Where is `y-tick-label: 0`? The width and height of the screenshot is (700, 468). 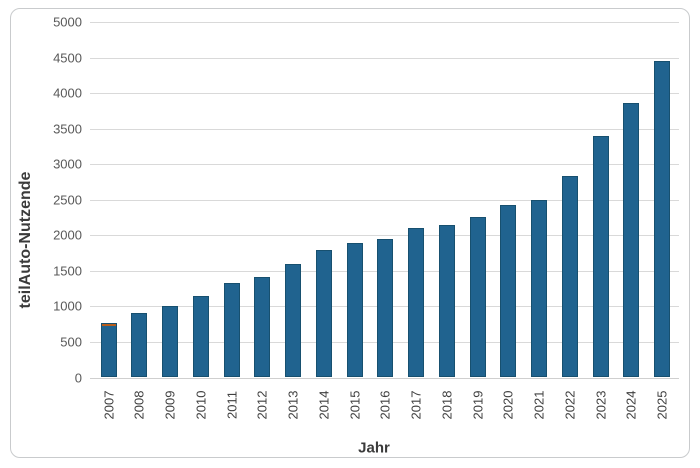
y-tick-label: 0 is located at coordinates (78, 377).